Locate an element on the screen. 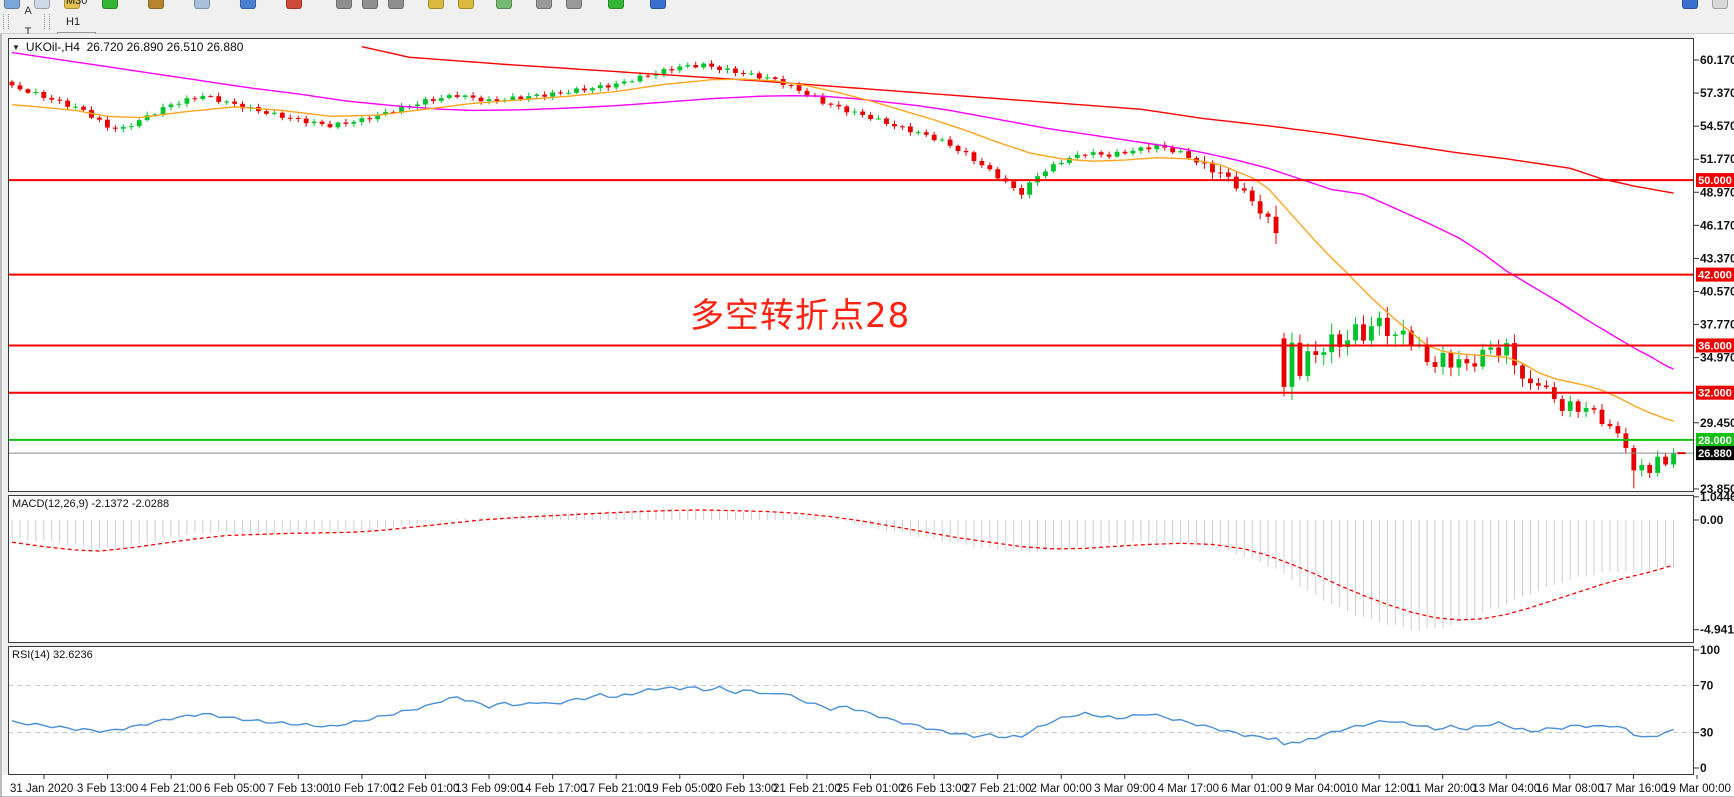 The width and height of the screenshot is (1734, 797). chart-title: ▼ UKOil-,H4 26.720 26.890 26.510 26.880 is located at coordinates (127, 47).